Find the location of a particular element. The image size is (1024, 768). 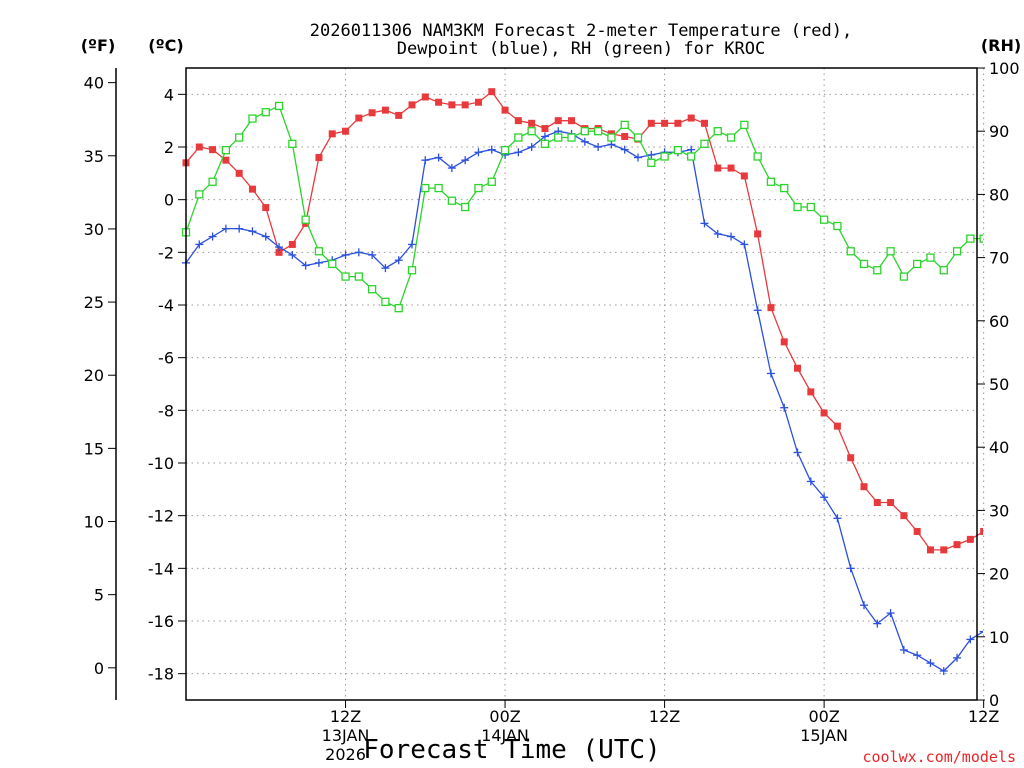

x-tick-date: 15JAN is located at coordinates (824, 735).